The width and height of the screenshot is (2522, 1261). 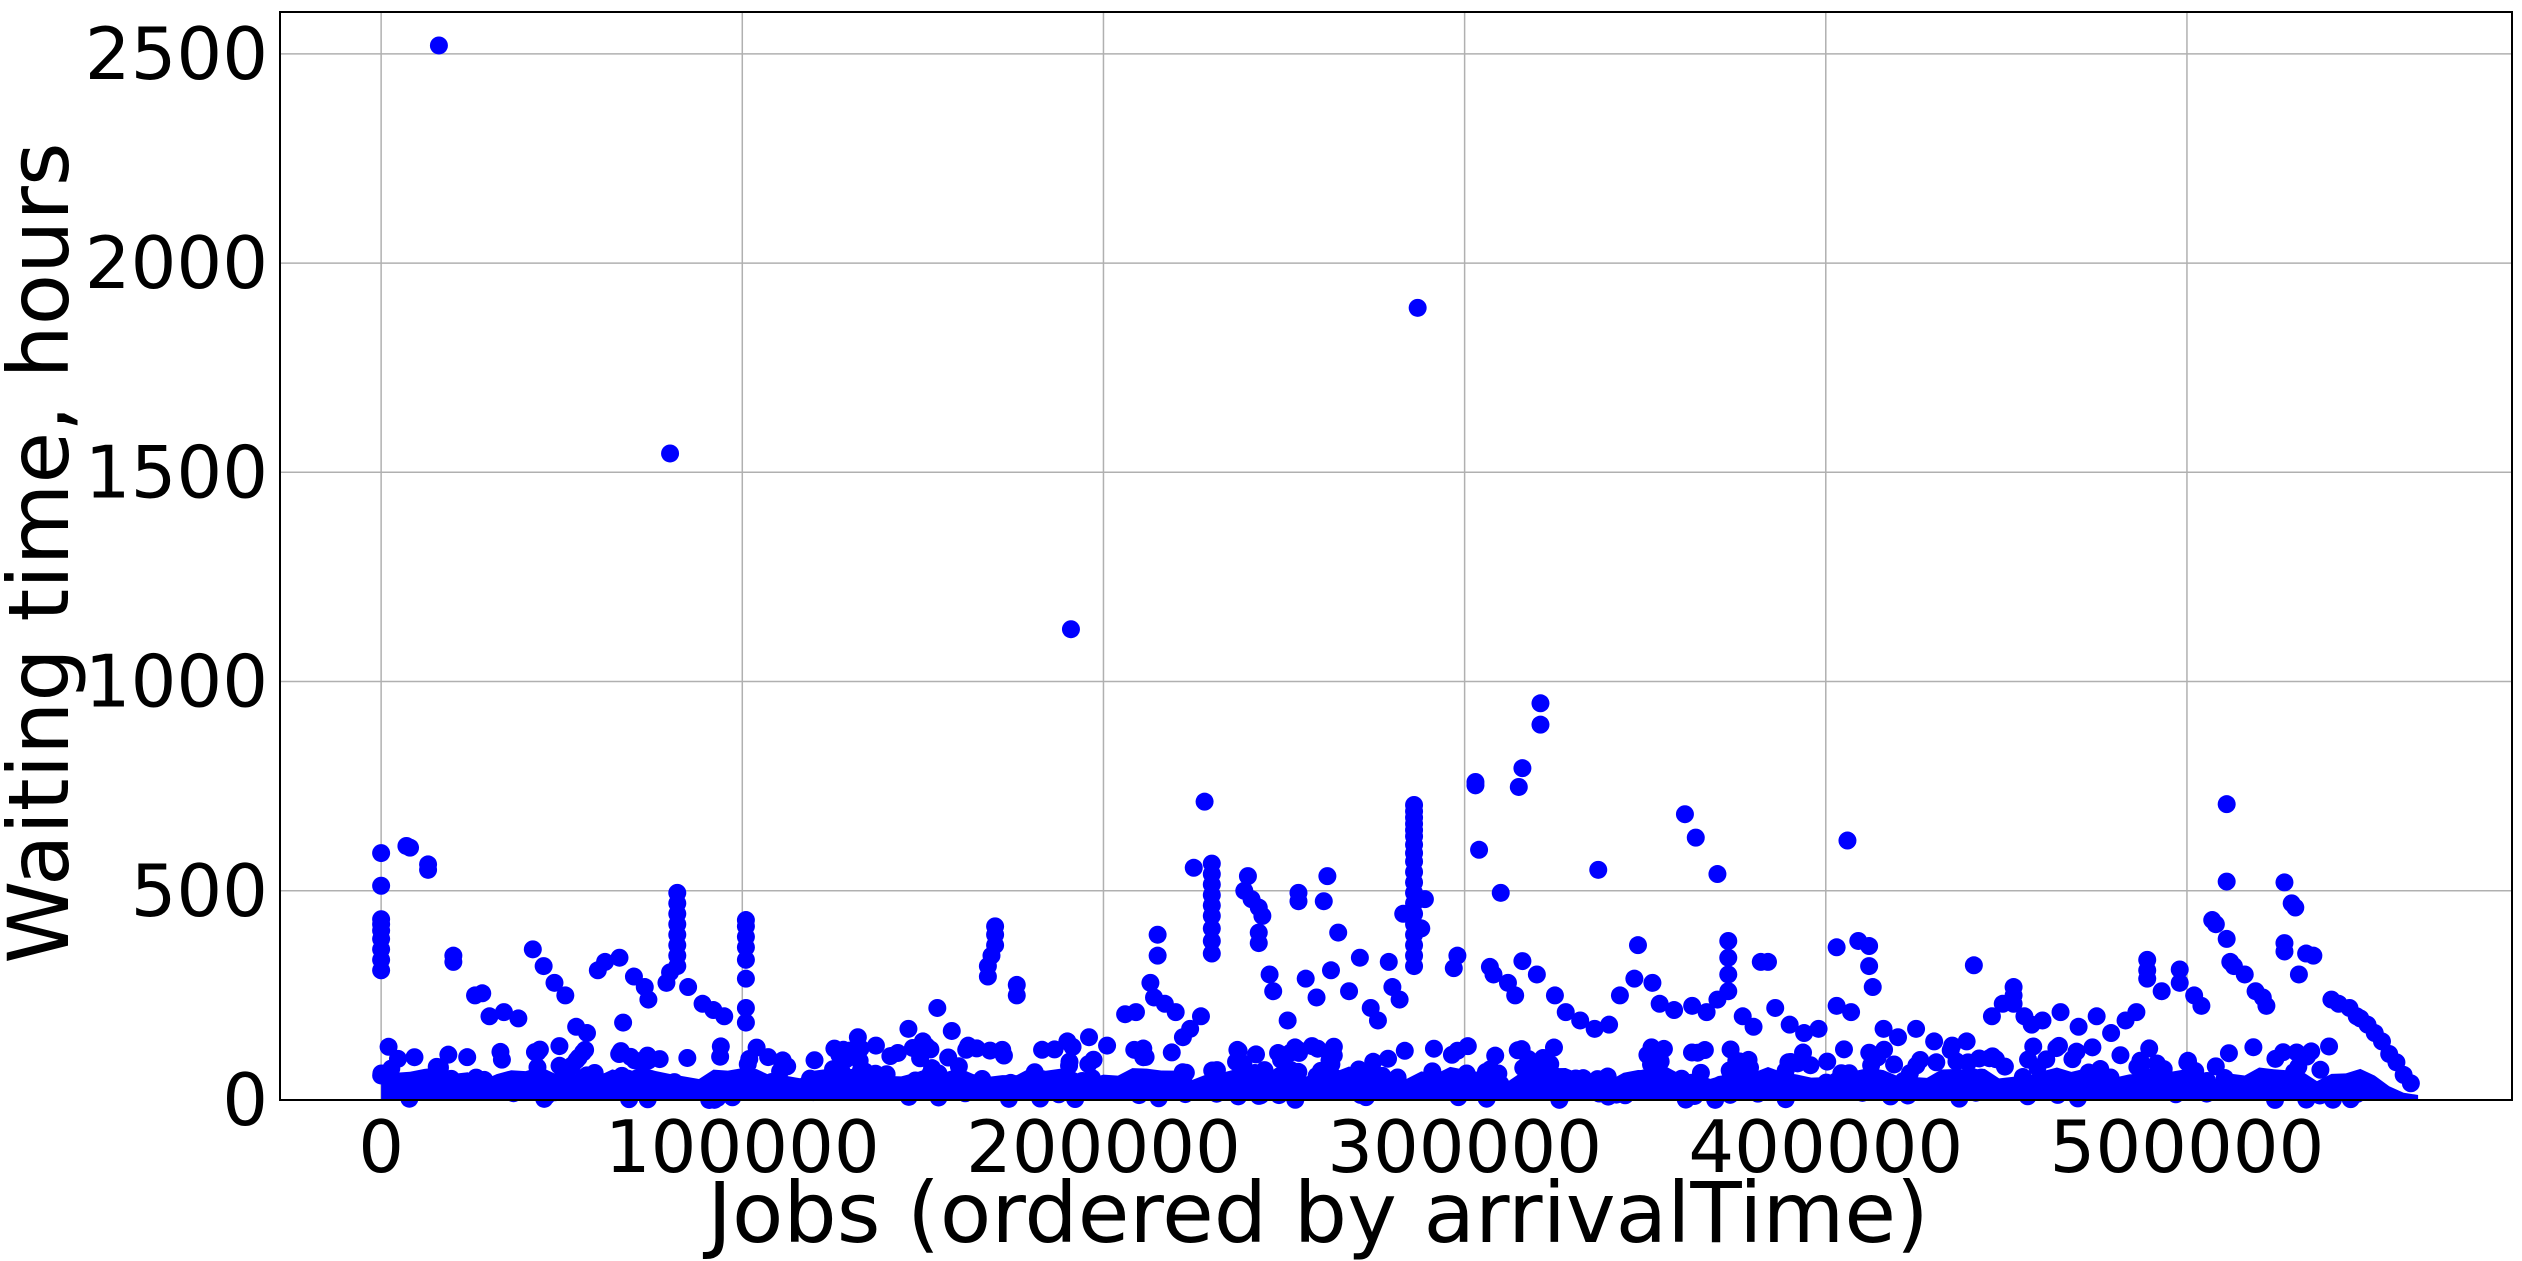 I want to click on y-tick-label: 2000, so click(x=176, y=263).